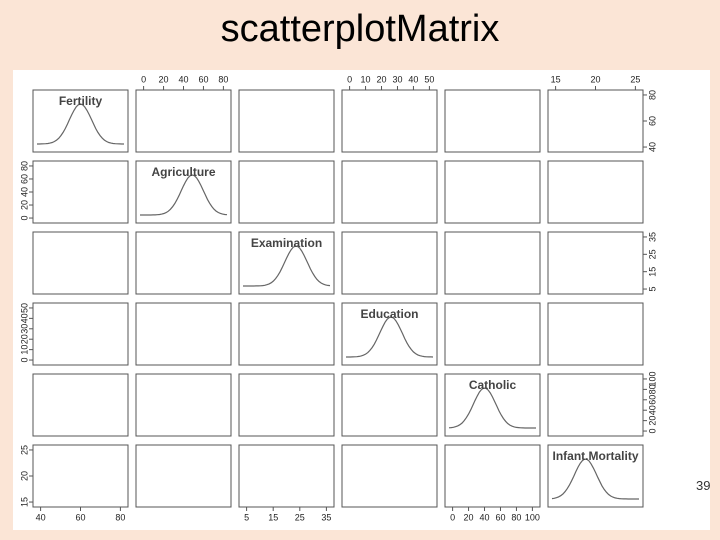  Describe the element at coordinates (24, 308) in the screenshot. I see `left-tick-label: 50` at that location.